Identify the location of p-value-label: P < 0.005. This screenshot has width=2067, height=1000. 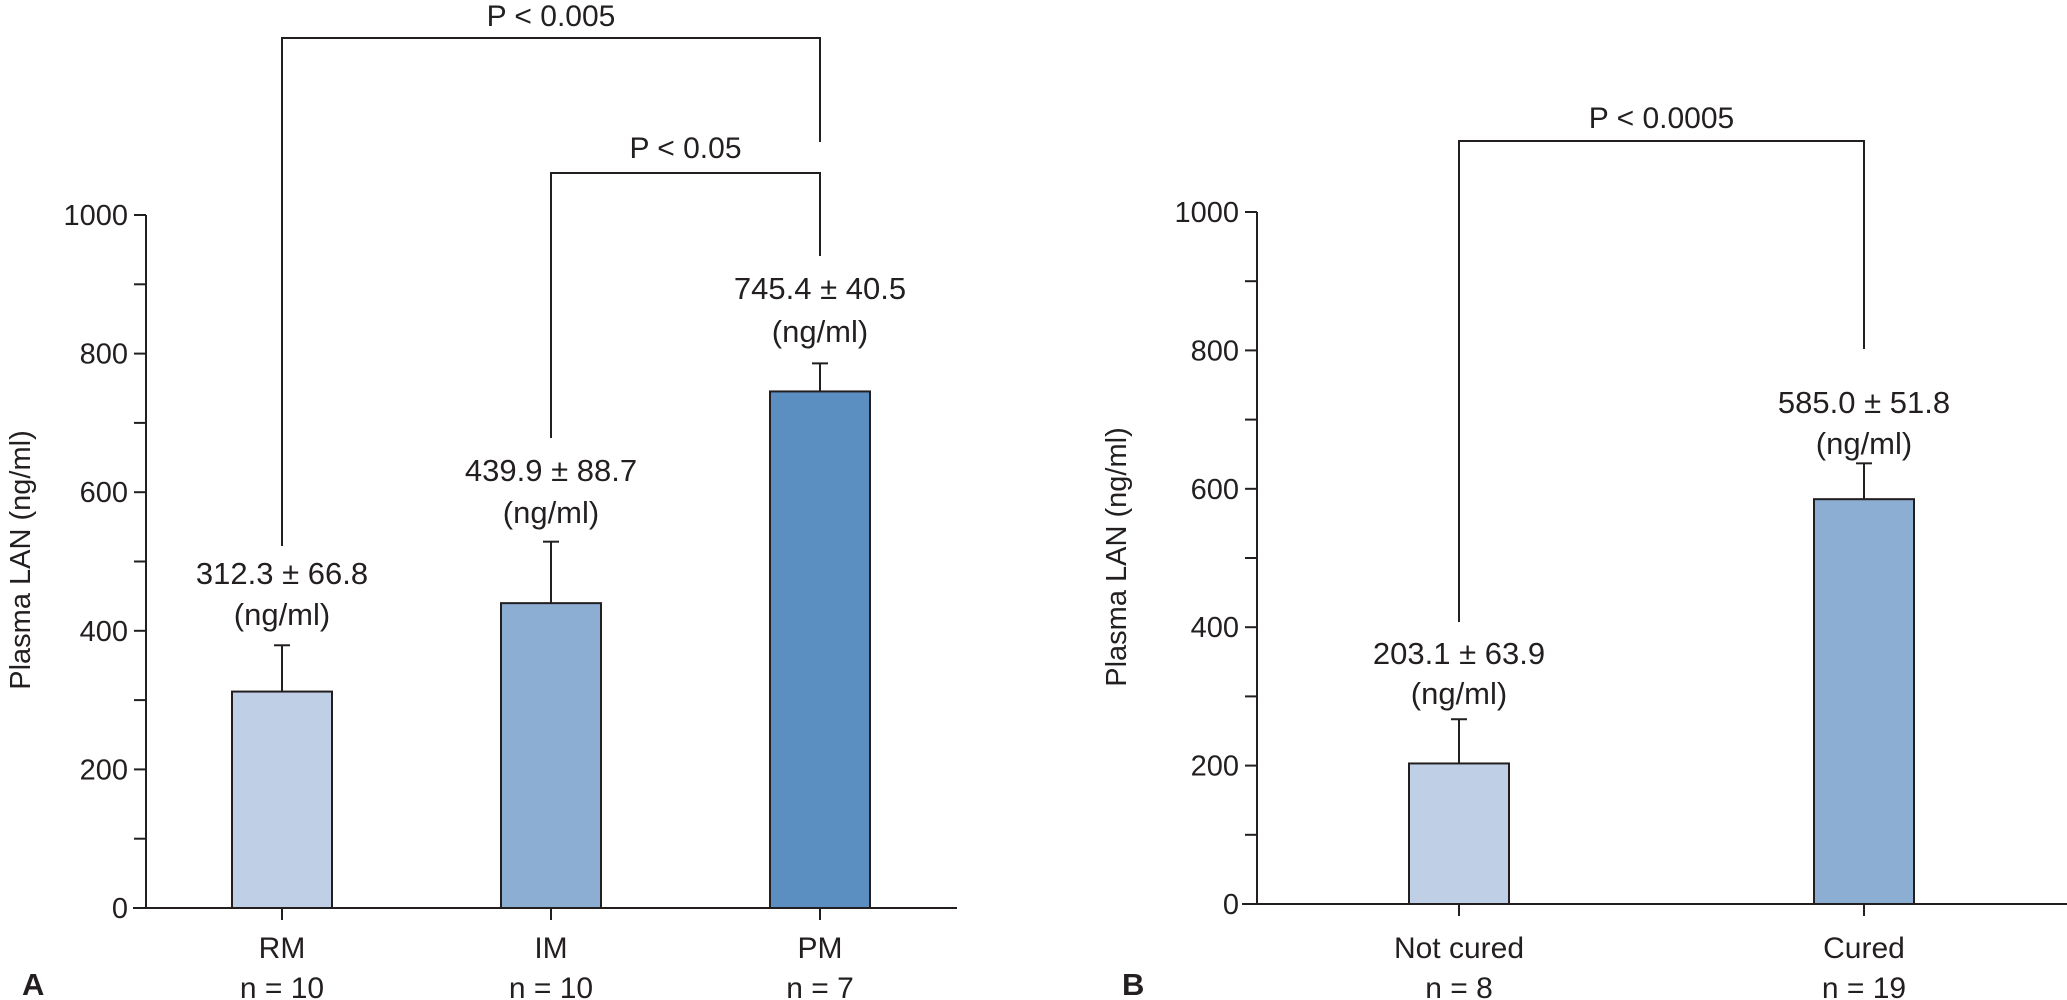
(551, 16).